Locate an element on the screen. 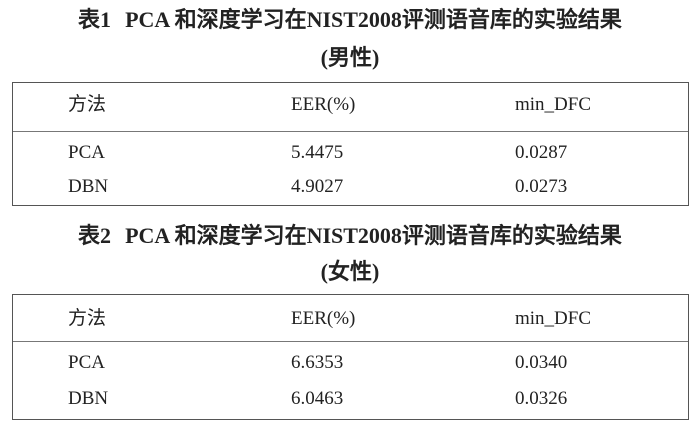  table-subtitle: (男性) is located at coordinates (350, 57).